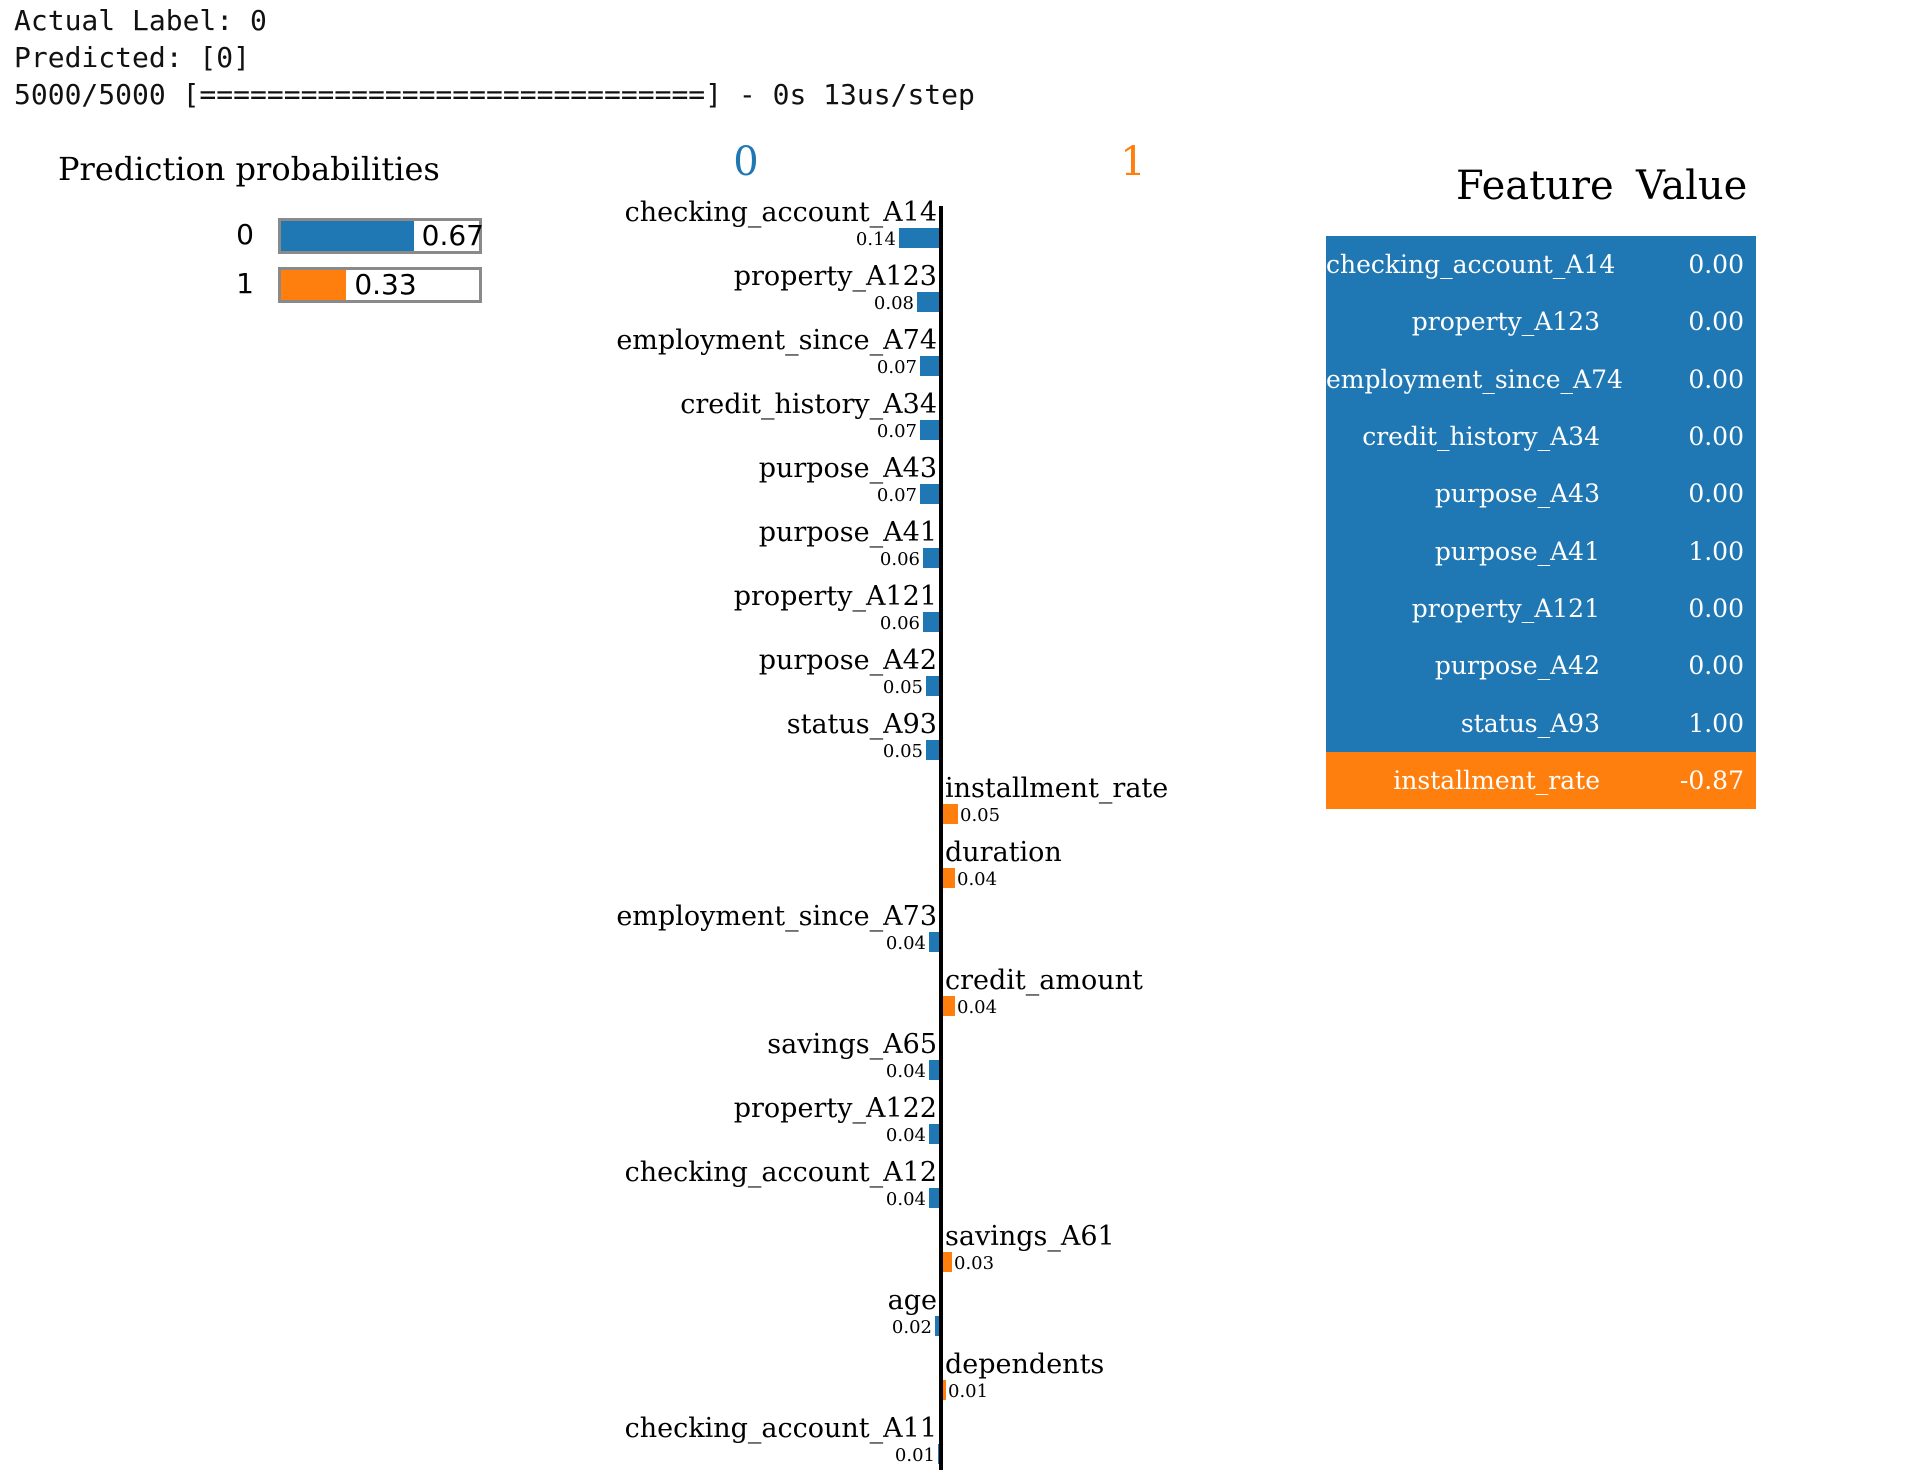 The image size is (1920, 1472). I want to click on class-label-0: 0, so click(745, 162).